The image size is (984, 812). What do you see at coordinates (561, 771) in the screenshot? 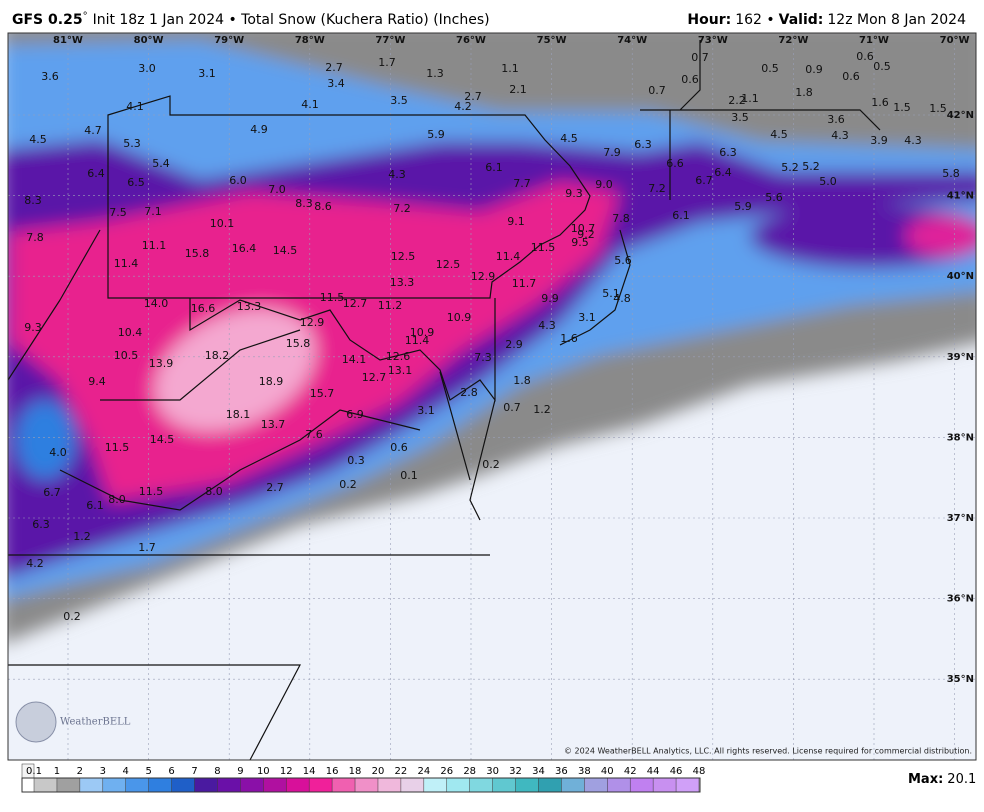
I see `legend-tick-label: 36` at bounding box center [561, 771].